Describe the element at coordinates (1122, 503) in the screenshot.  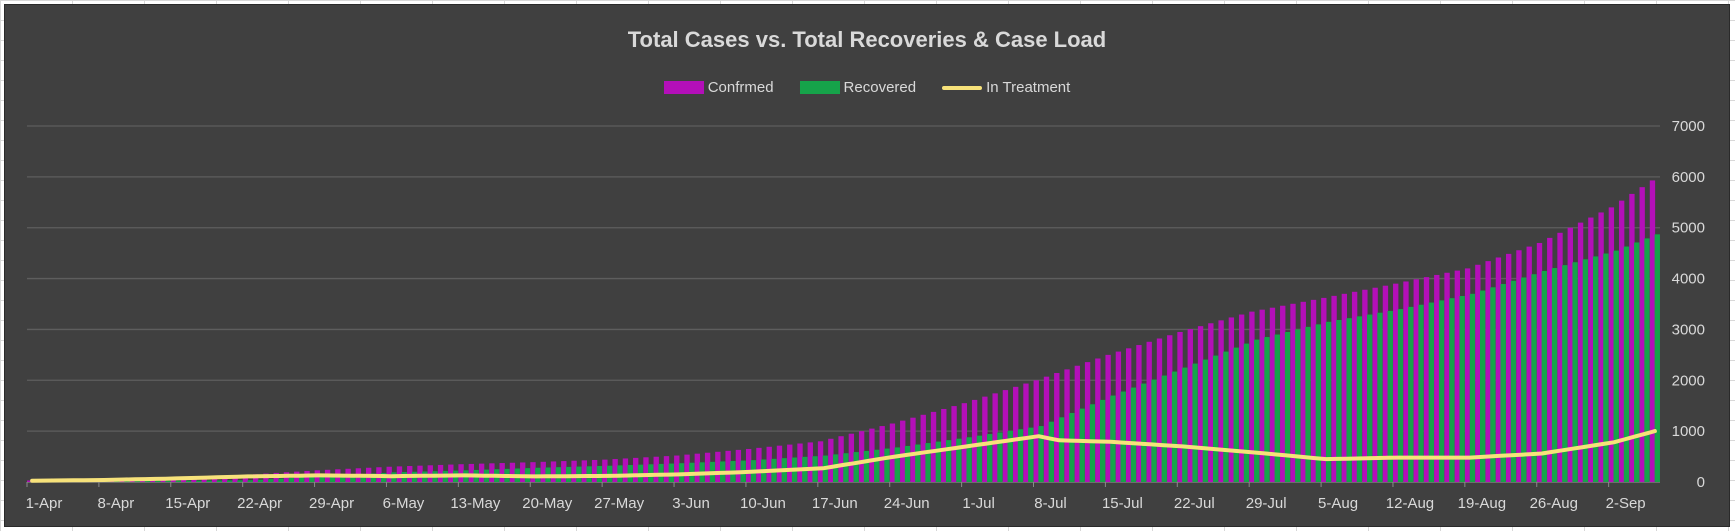
I see `x-tick-label: 15-Jul` at that location.